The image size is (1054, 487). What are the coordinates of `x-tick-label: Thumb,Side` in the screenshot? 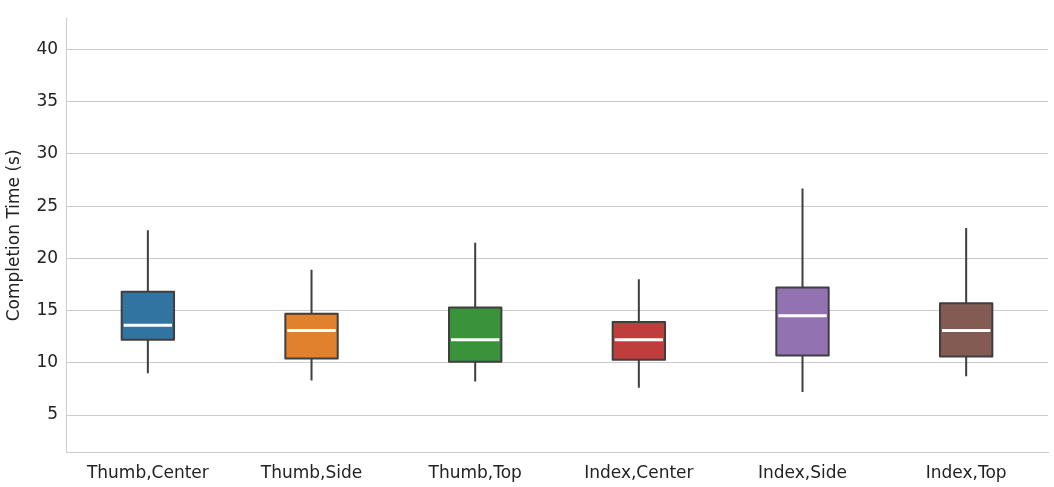 It's located at (311, 472).